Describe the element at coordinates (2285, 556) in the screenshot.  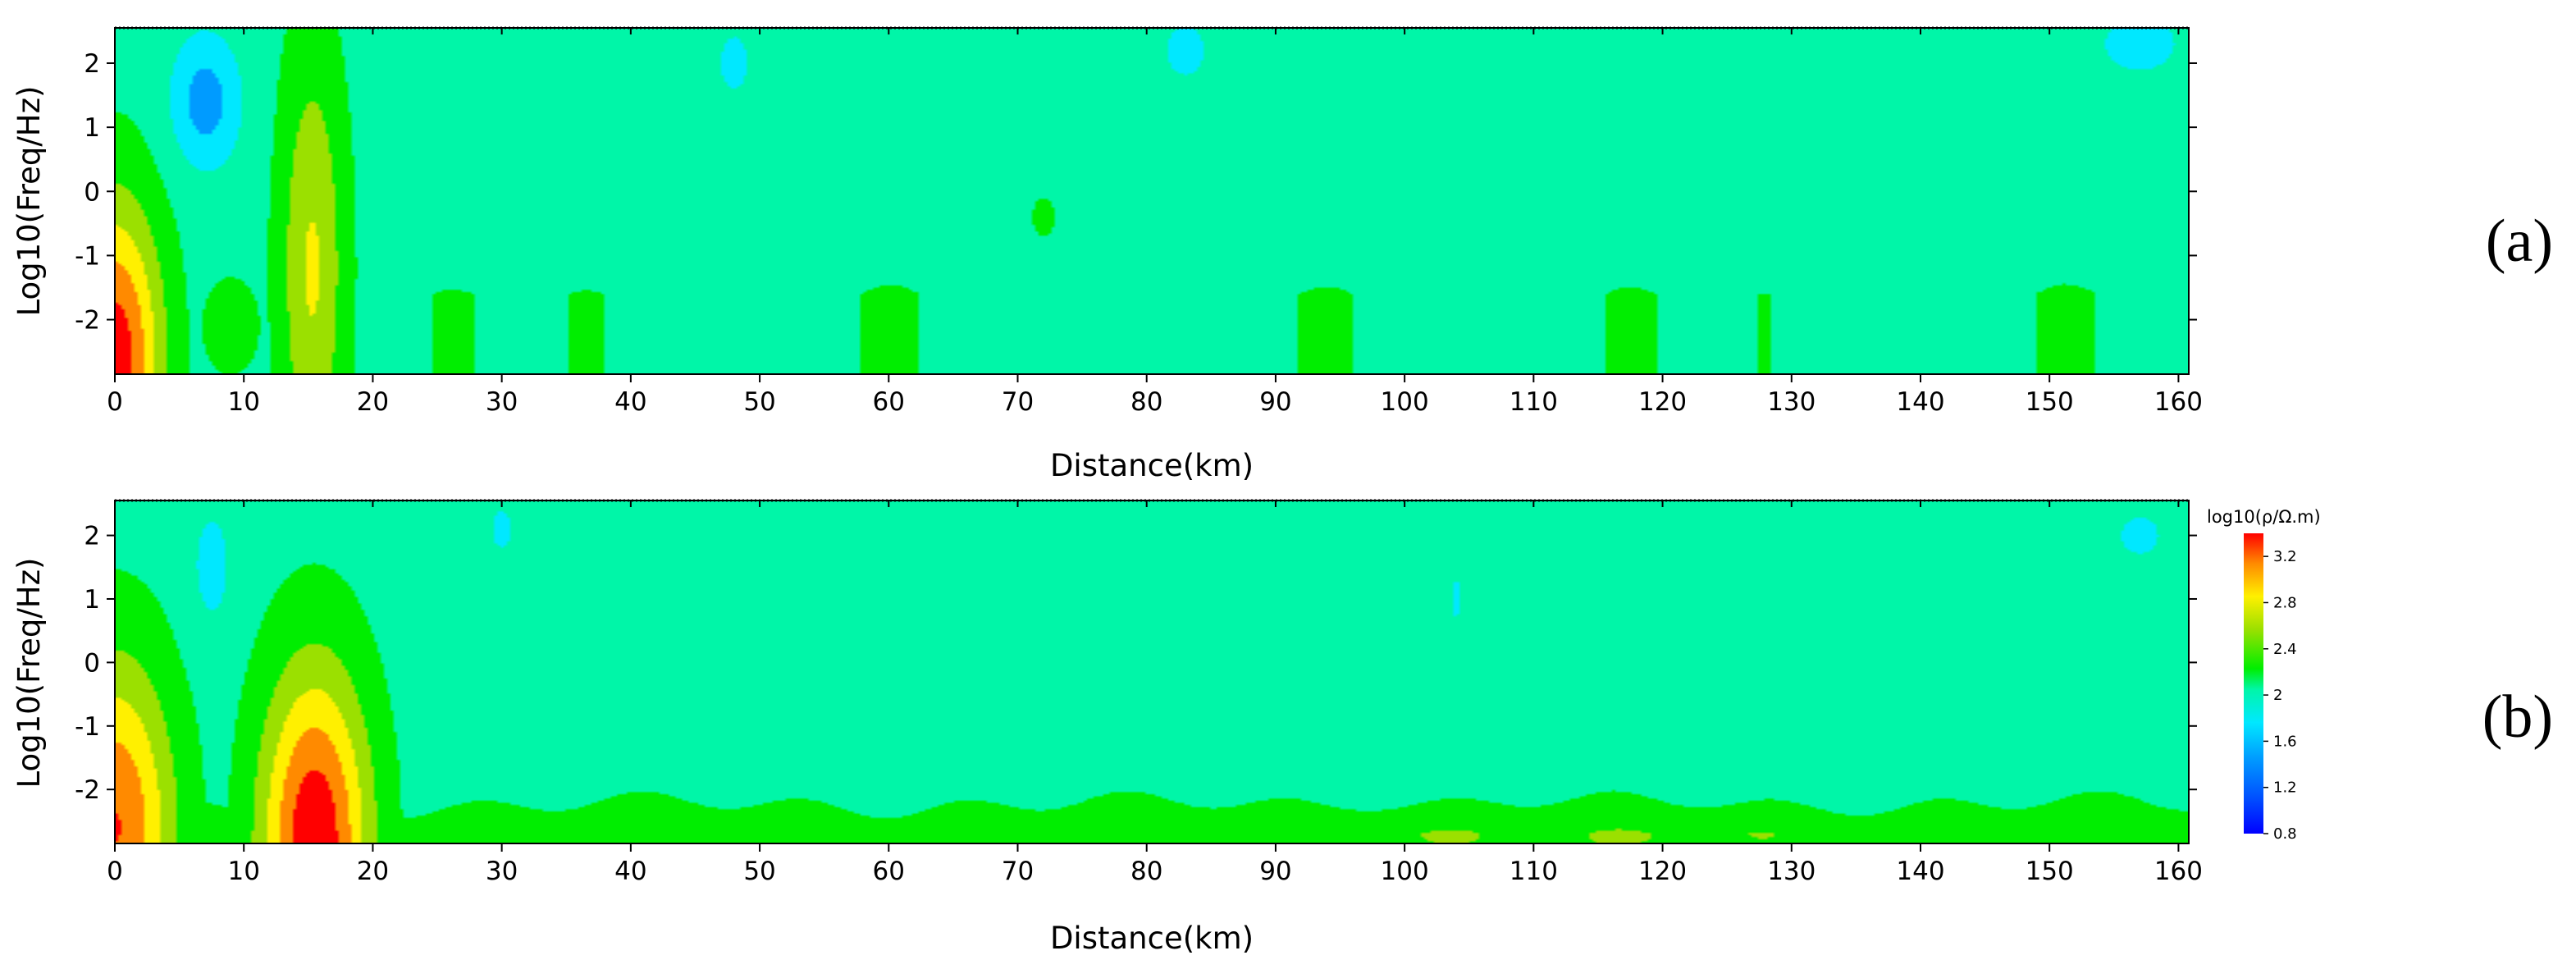
I see `colorbar-tick-label: 3.2` at that location.